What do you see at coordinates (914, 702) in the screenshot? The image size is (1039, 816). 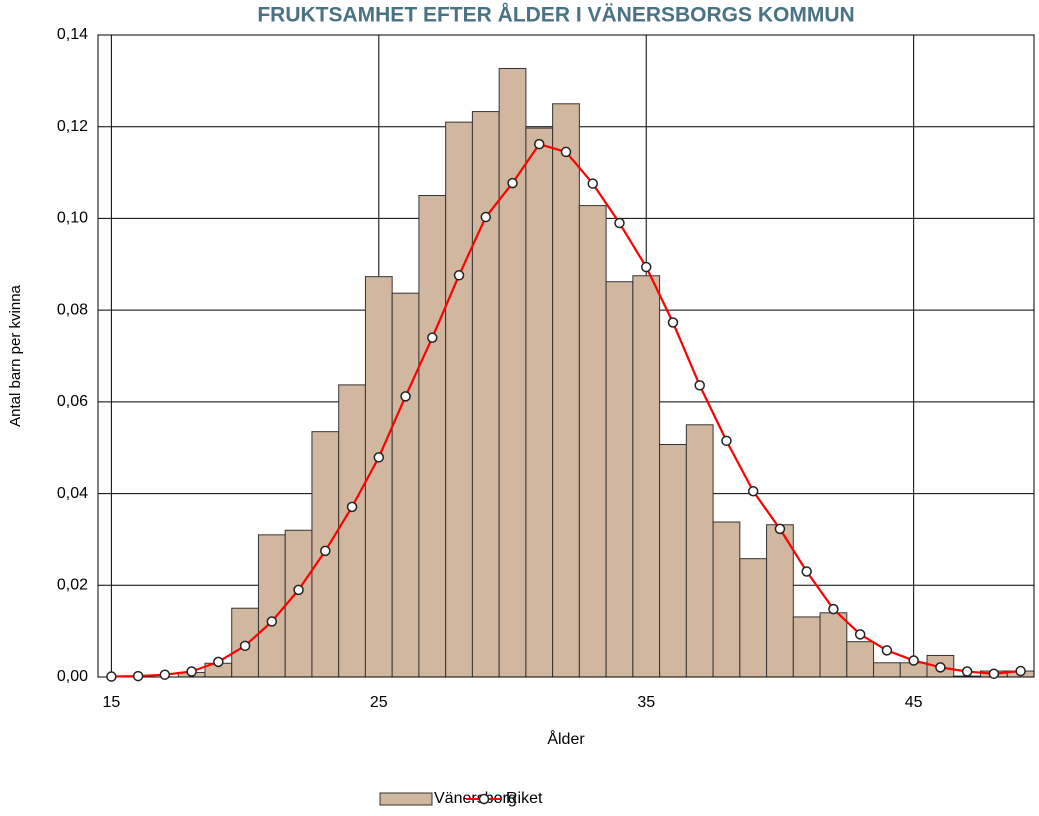 I see `x-tick-label: 45` at bounding box center [914, 702].